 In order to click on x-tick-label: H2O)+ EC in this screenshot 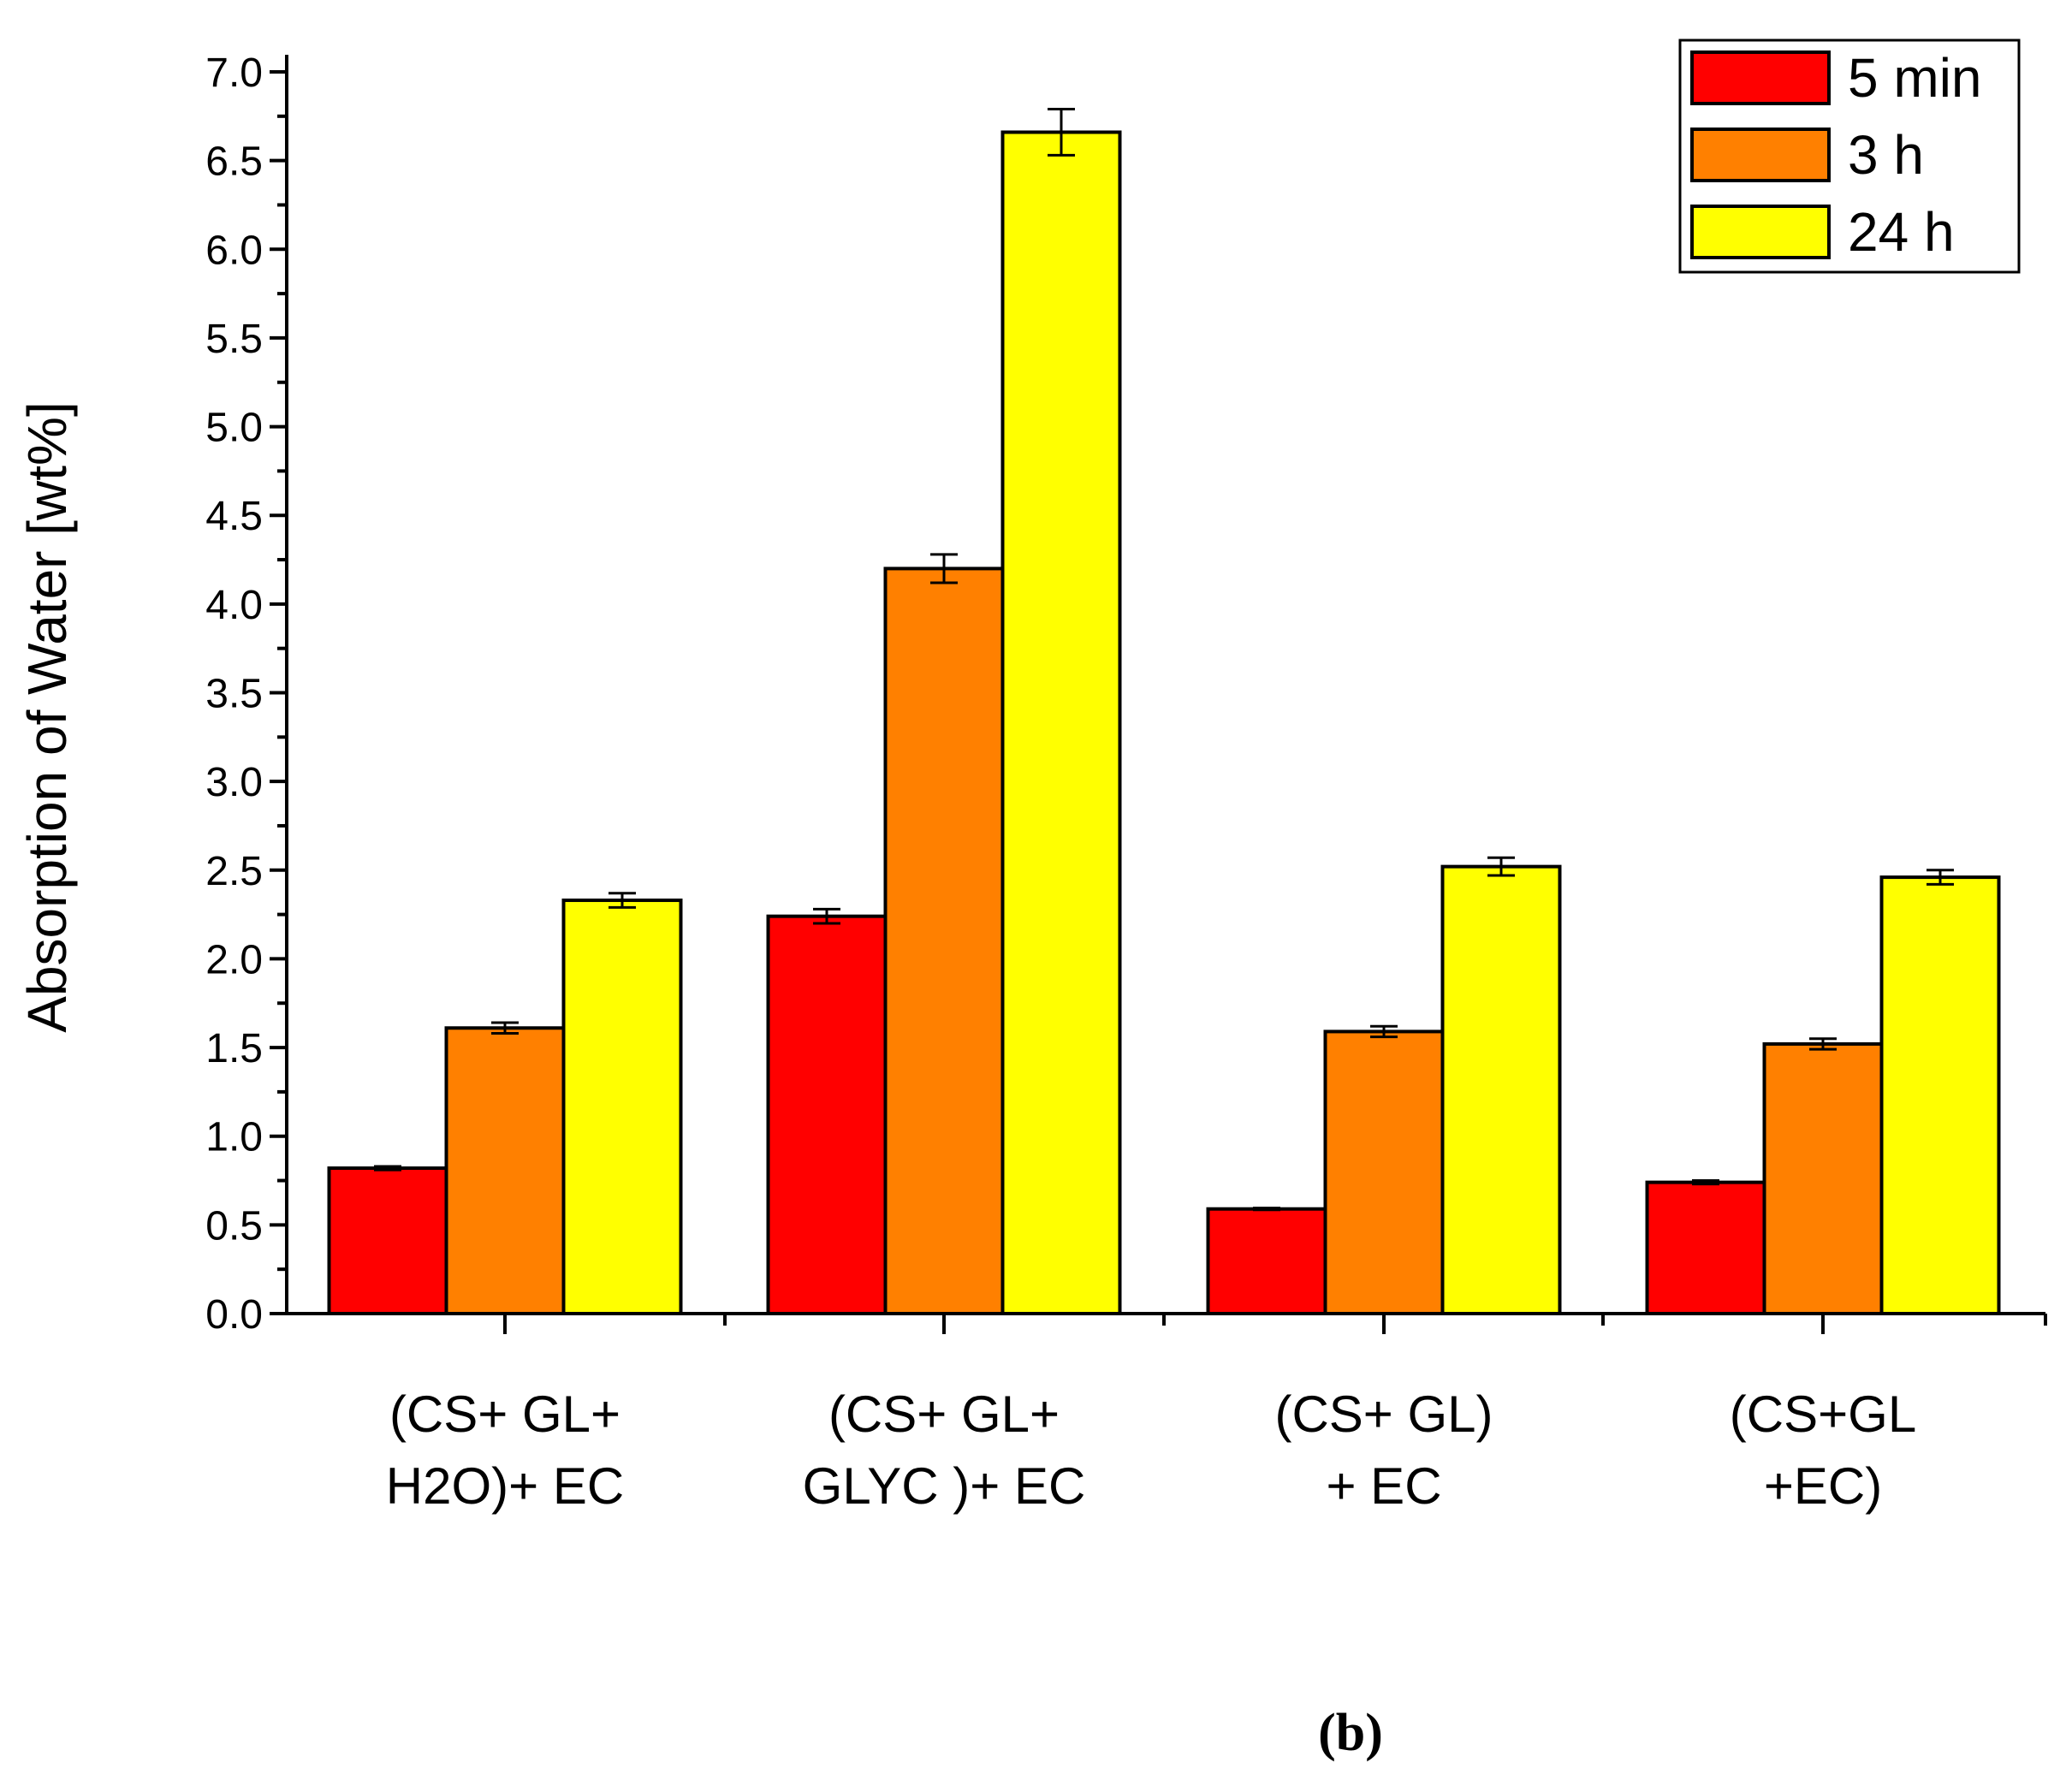, I will do `click(505, 1486)`.